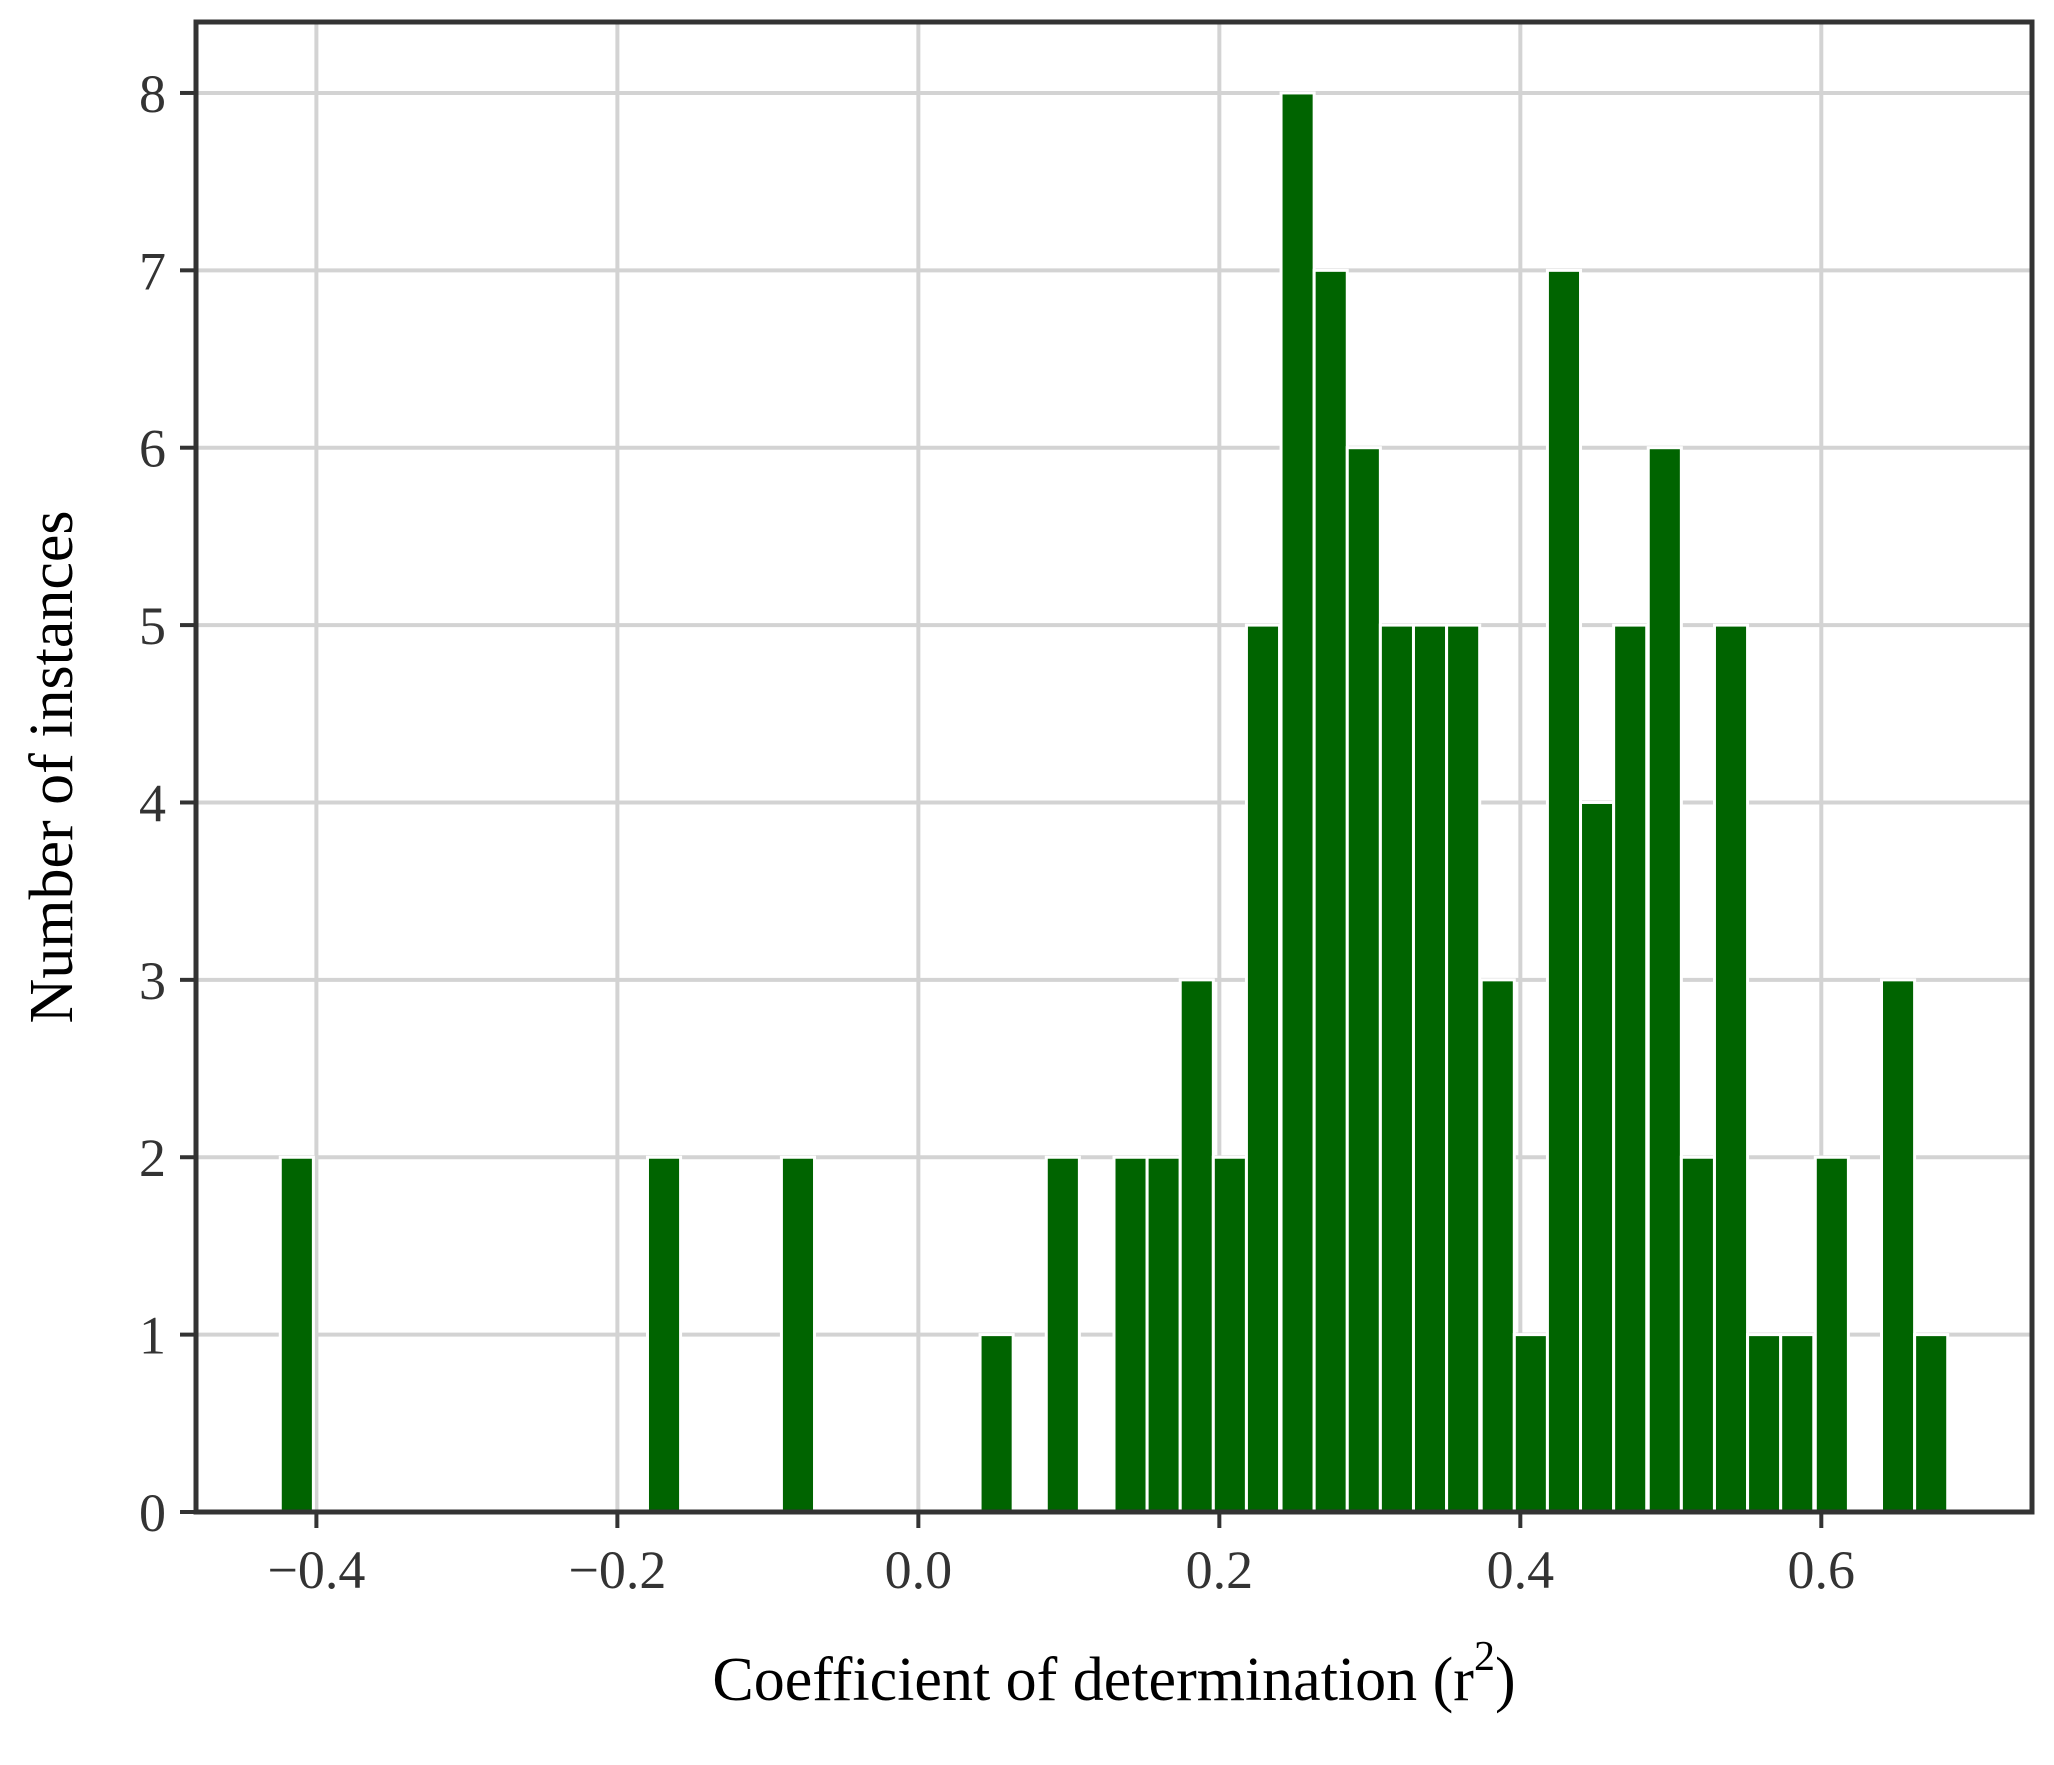  Describe the element at coordinates (152, 803) in the screenshot. I see `y-tick-label: 4` at that location.